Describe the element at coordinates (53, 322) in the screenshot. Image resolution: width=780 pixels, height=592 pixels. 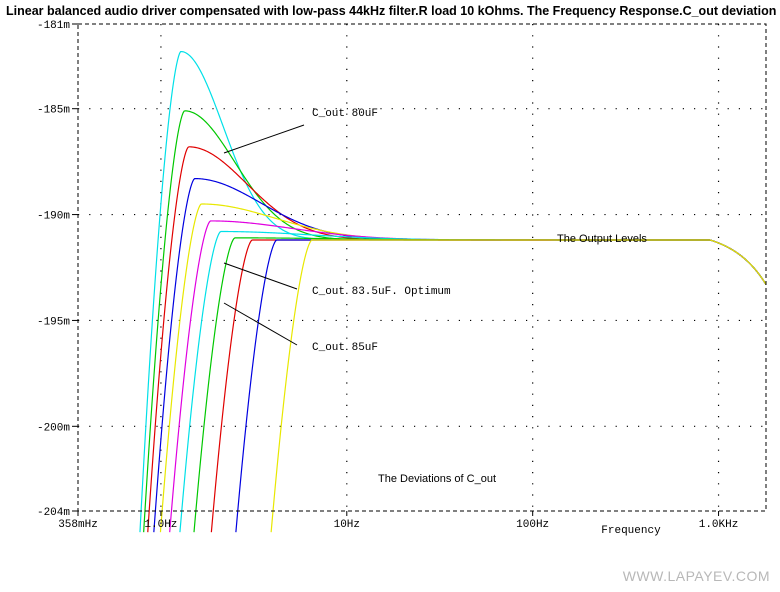
I see `y-tick-label: -195m` at that location.